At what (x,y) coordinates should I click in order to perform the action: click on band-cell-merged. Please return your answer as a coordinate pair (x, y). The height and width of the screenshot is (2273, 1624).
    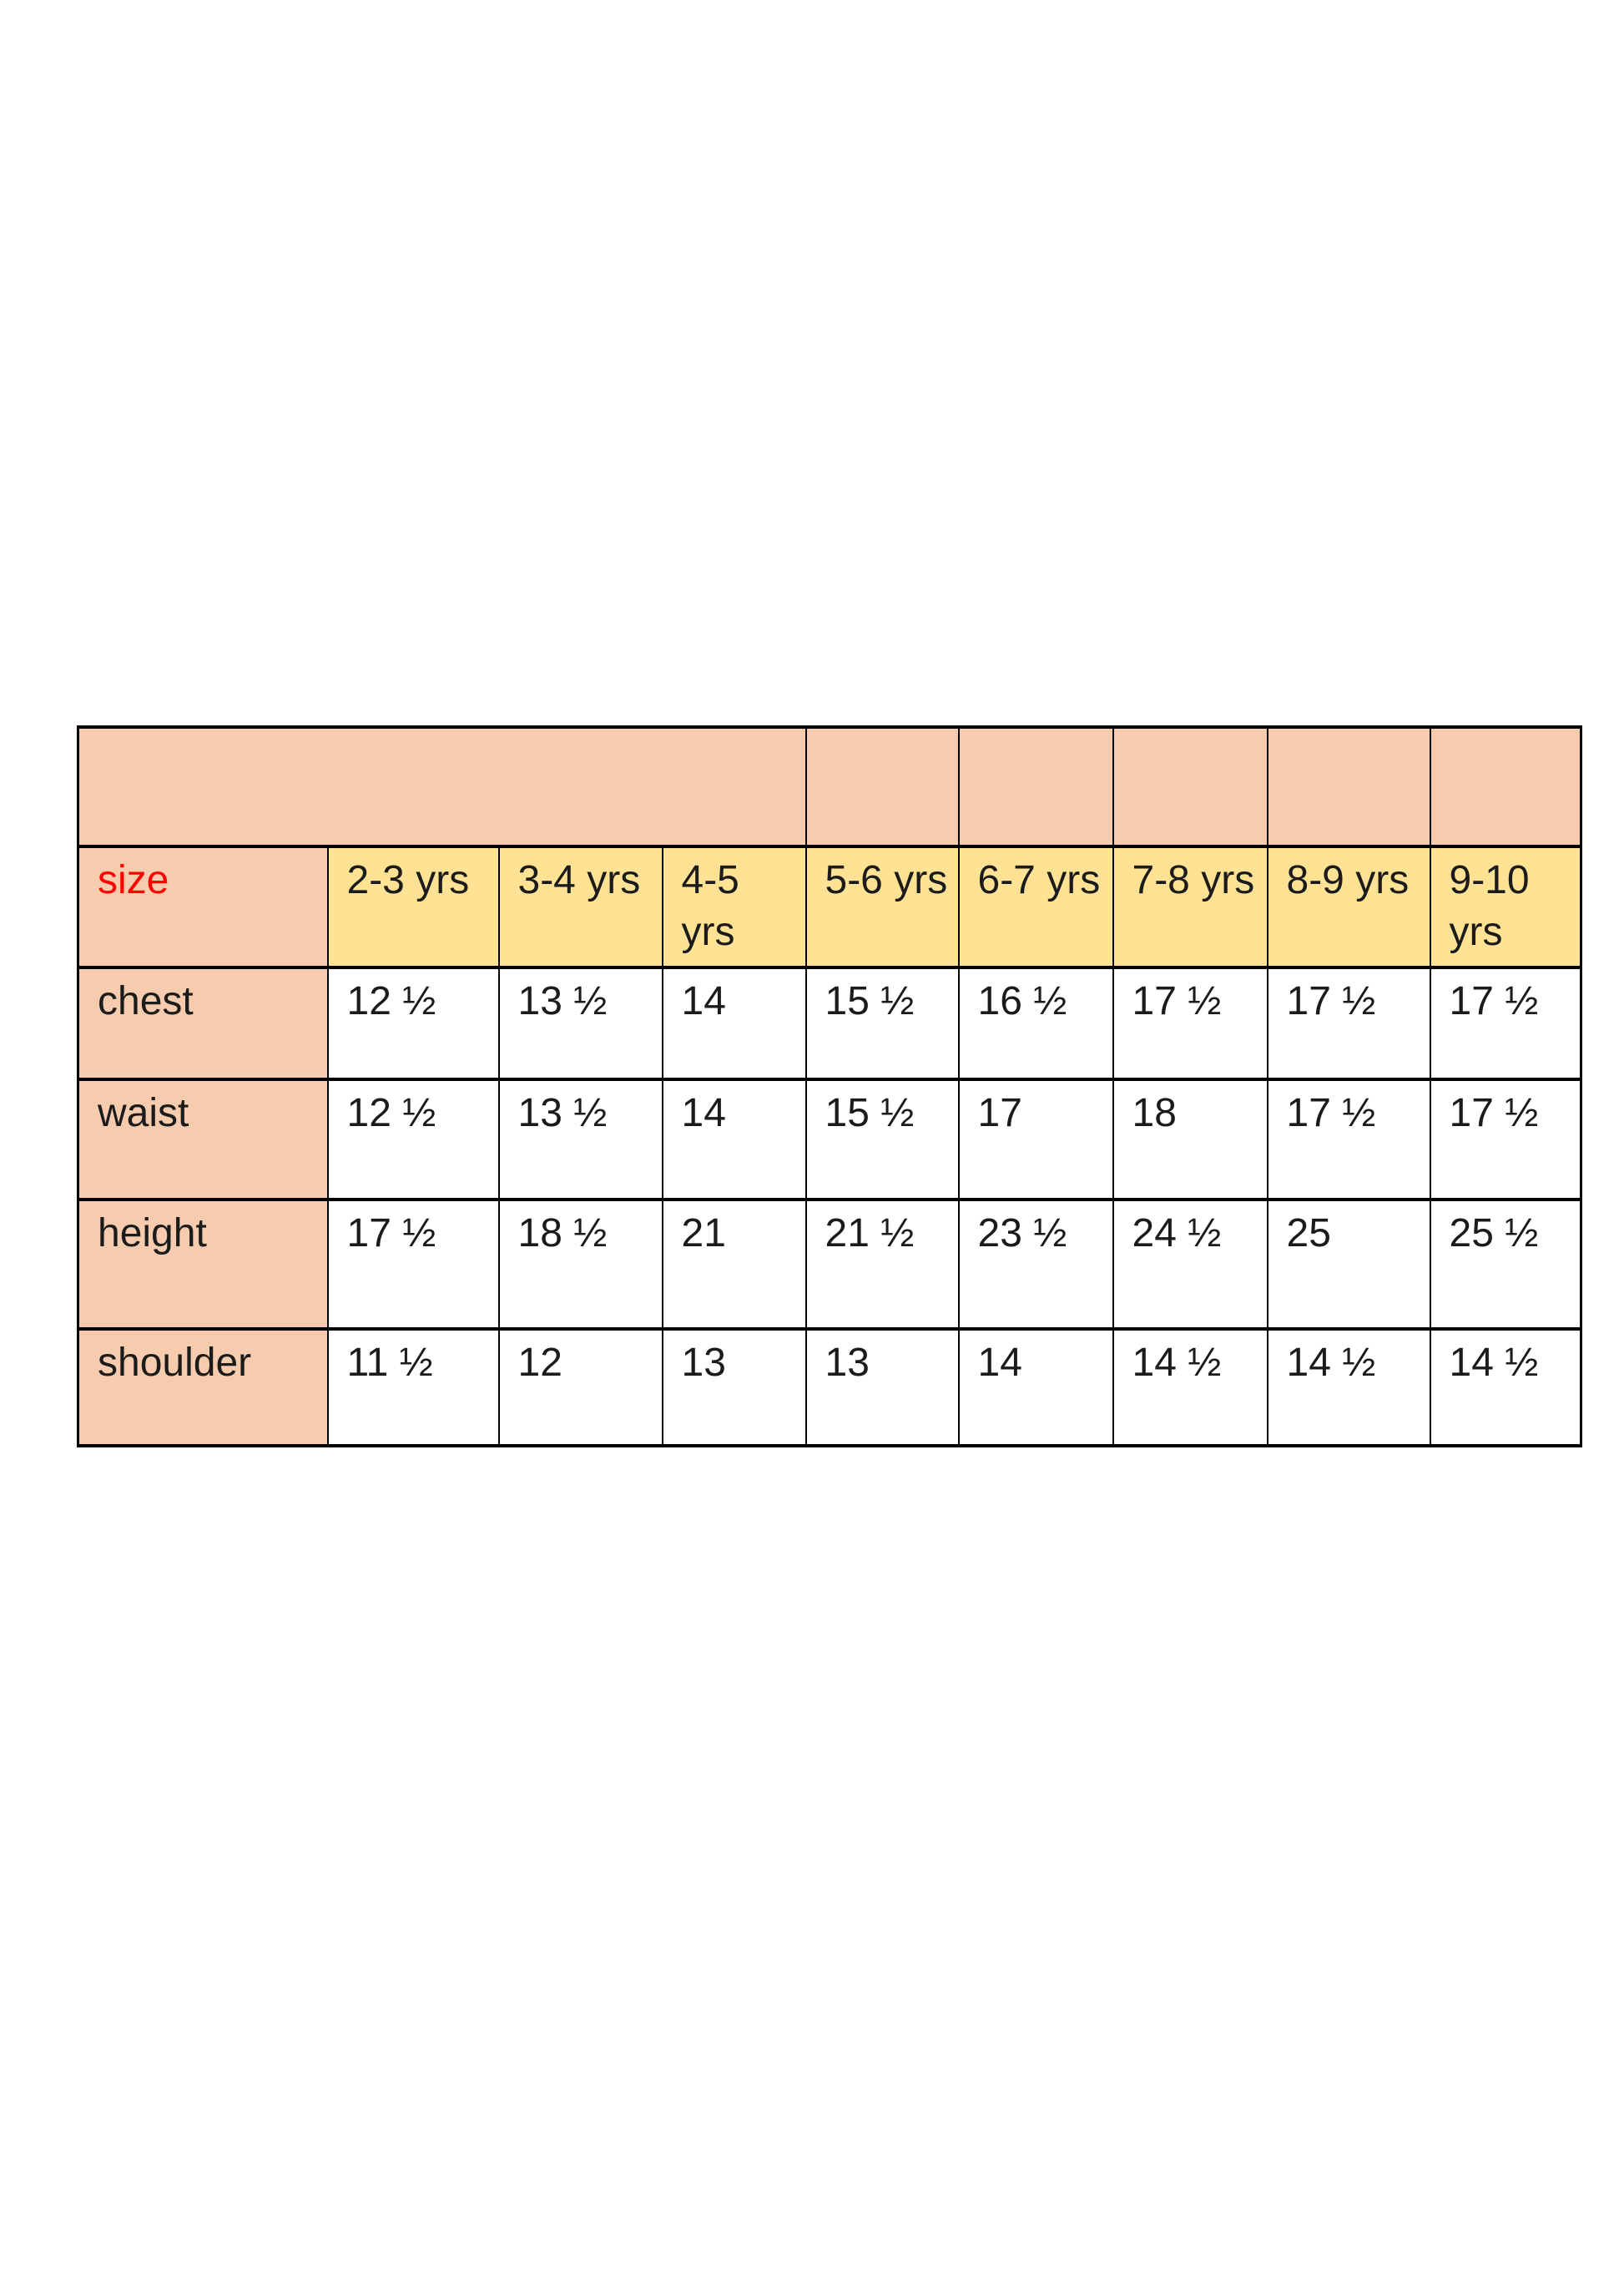
    Looking at the image, I should click on (442, 786).